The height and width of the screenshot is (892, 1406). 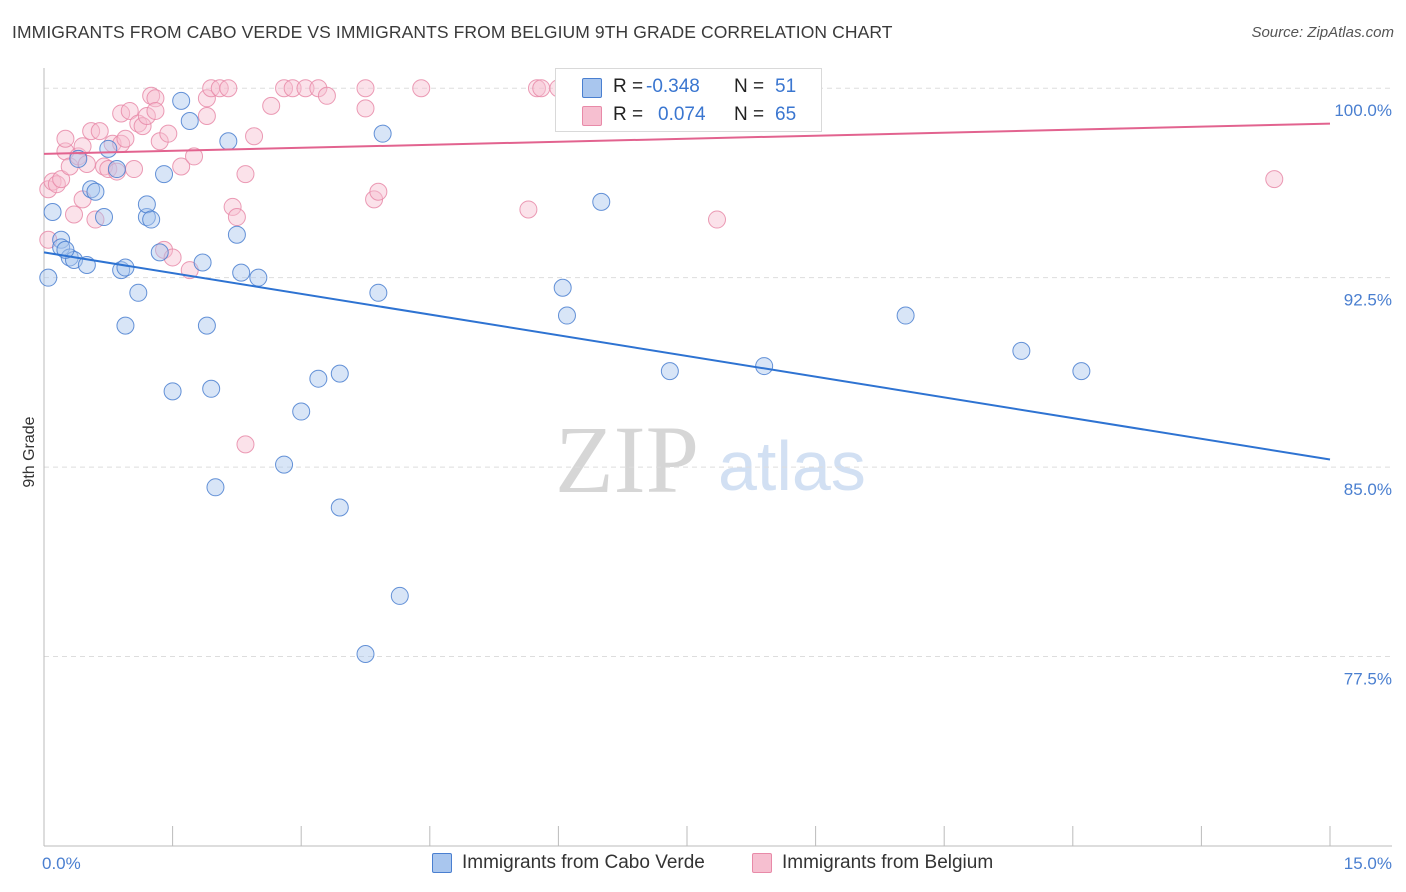 What do you see at coordinates (1368, 679) in the screenshot?
I see `y-tick-label: 77.5%` at bounding box center [1368, 679].